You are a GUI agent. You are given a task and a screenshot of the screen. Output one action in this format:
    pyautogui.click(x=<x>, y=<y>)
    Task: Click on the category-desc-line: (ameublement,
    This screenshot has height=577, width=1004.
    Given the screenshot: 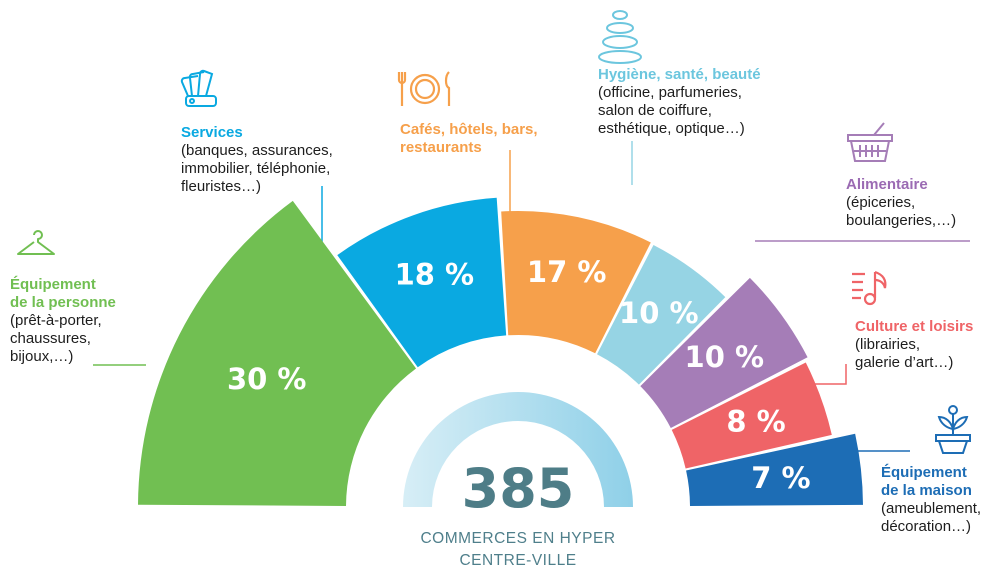 What is the action you would take?
    pyautogui.click(x=931, y=508)
    